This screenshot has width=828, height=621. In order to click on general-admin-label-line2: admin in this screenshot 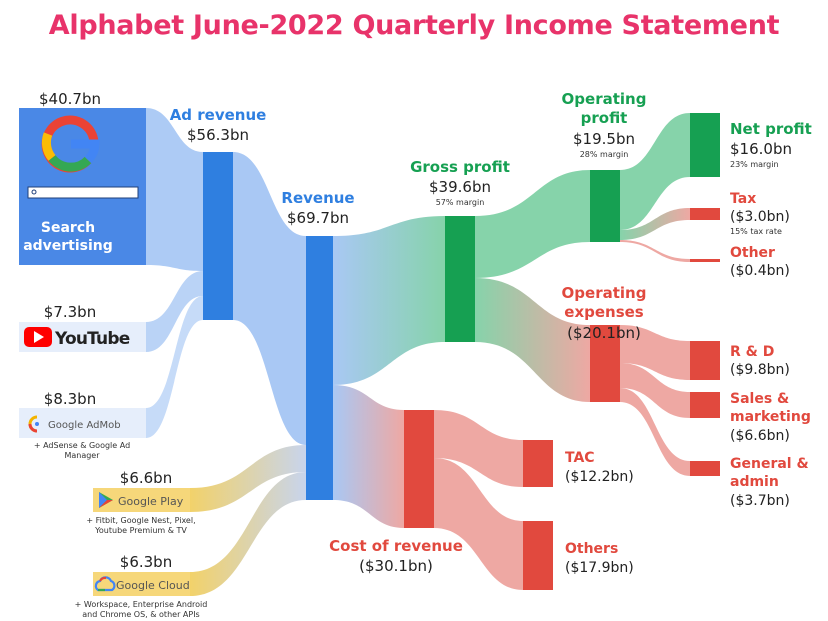, I will do `click(754, 482)`.